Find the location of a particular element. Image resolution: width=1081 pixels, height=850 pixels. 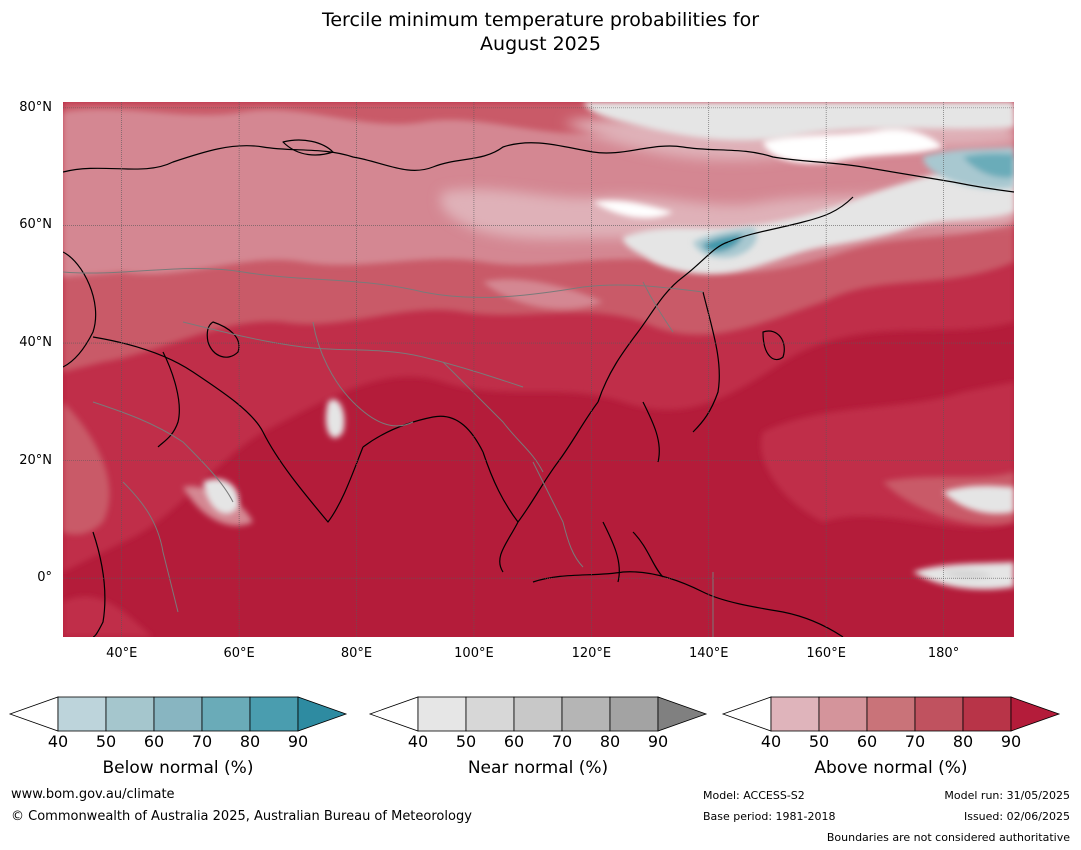

colorbar-above-title: Above normal (%) is located at coordinates (891, 768).